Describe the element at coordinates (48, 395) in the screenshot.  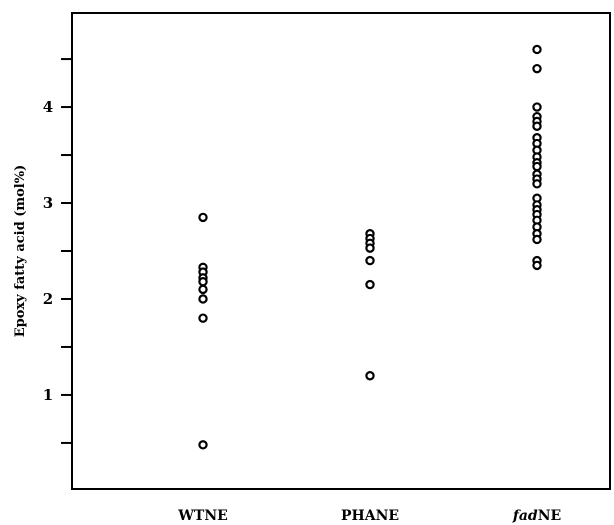
I see `y-tick-label-0: 1` at that location.